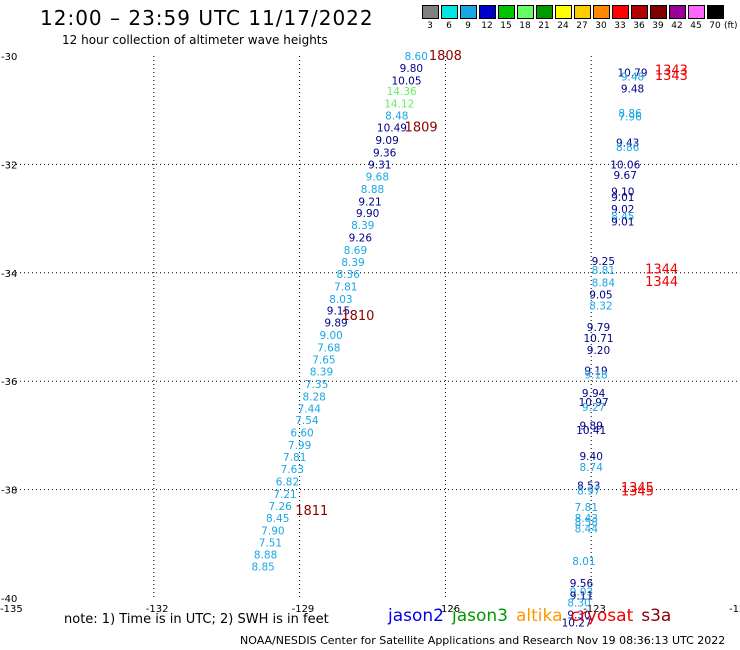  Describe the element at coordinates (600, 295) in the screenshot. I see `wave-height-value: 9.05` at that location.